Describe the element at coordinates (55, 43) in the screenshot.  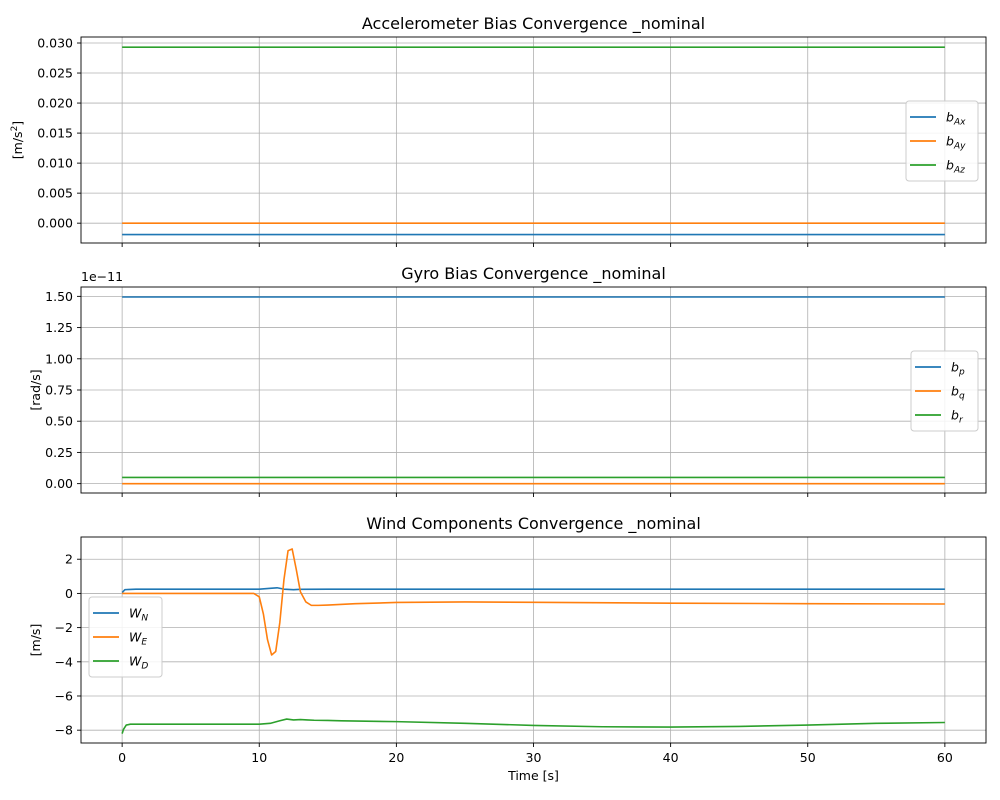
I see `y-tick-label: 0.030` at that location.